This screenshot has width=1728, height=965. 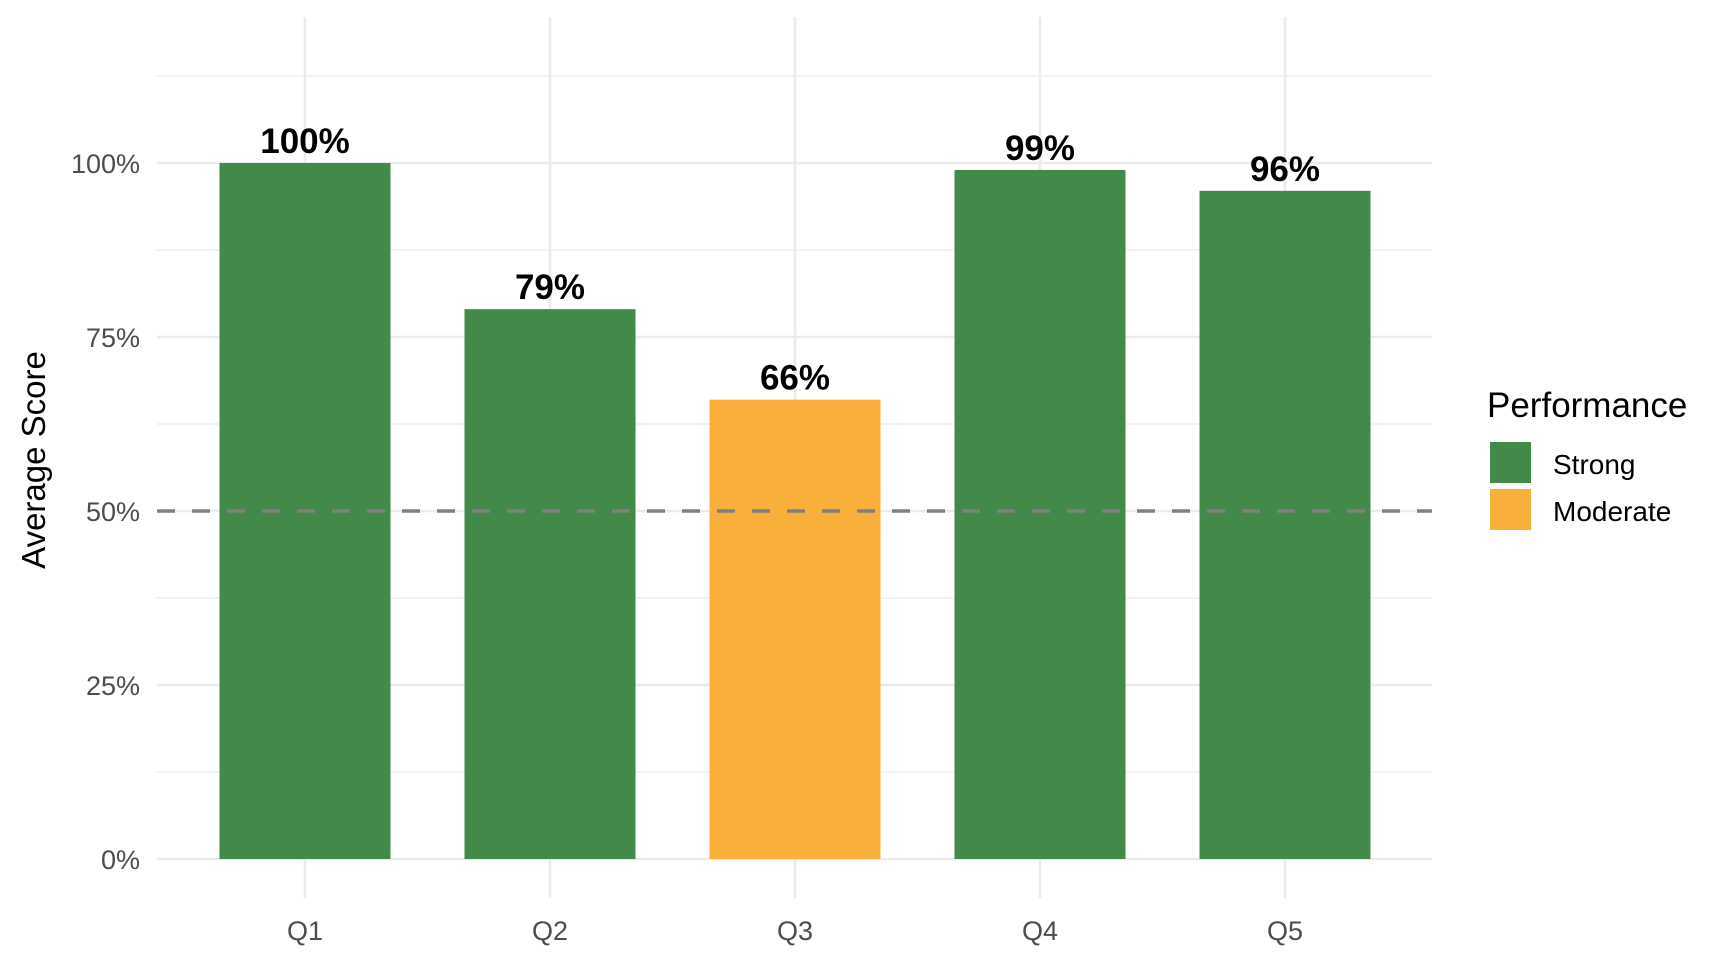 I want to click on data-label: 66%, so click(x=795, y=378).